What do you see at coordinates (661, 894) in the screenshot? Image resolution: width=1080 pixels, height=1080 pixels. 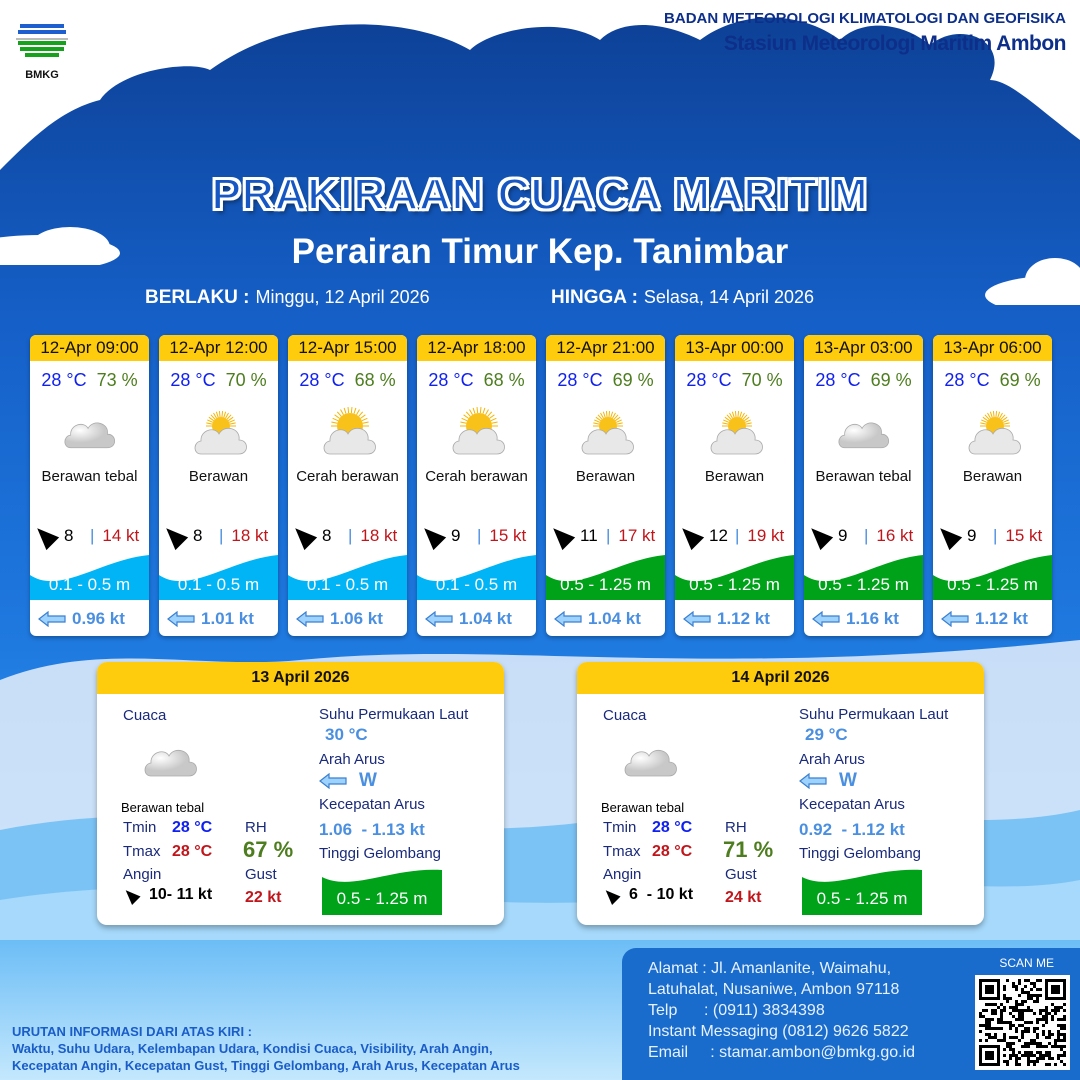 I see `wind-value: 6 - 10 kt` at bounding box center [661, 894].